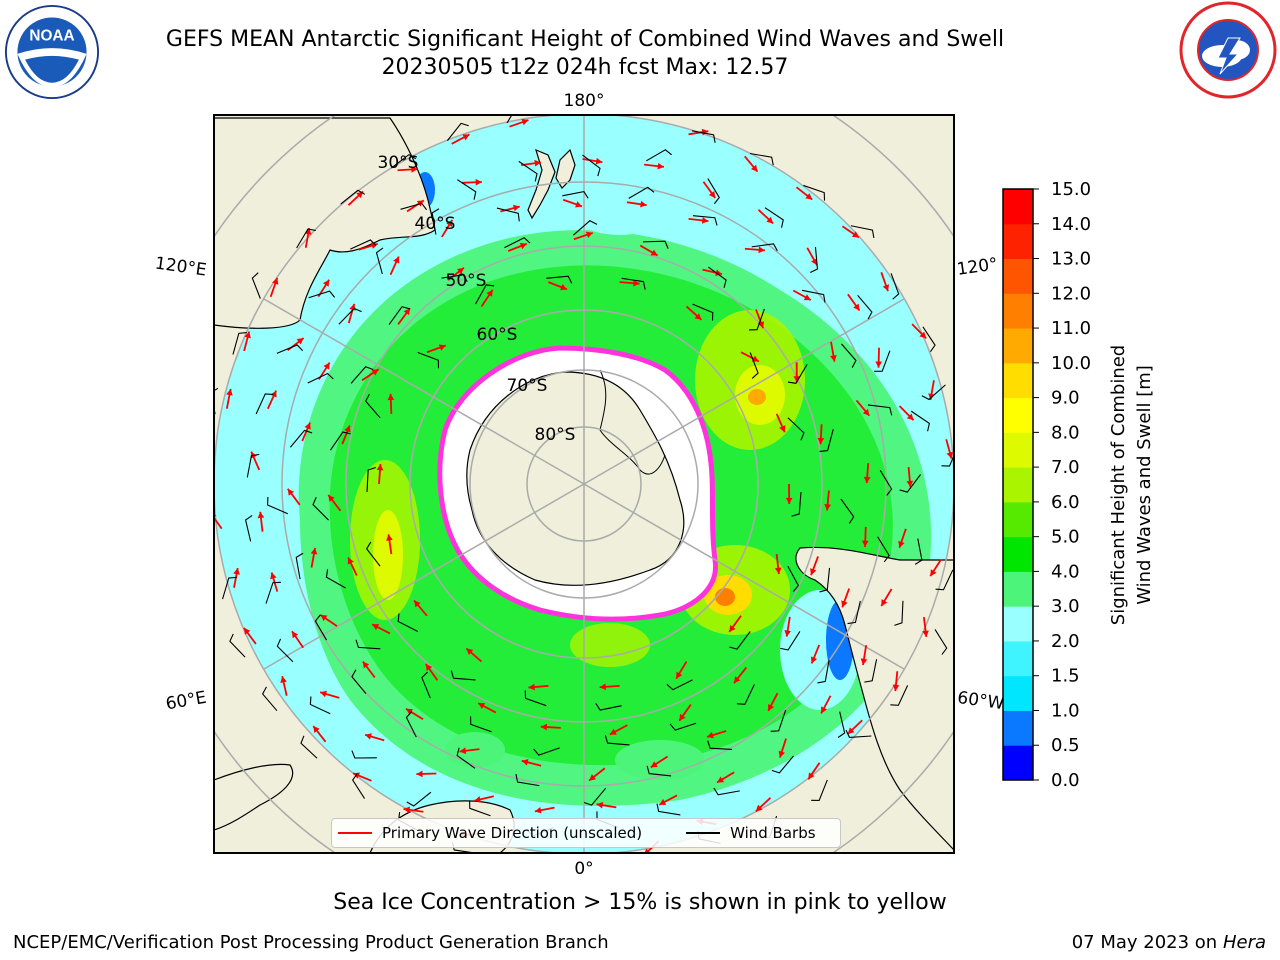  I want to click on colorbar-tick-label: 5.0, so click(1065, 537).